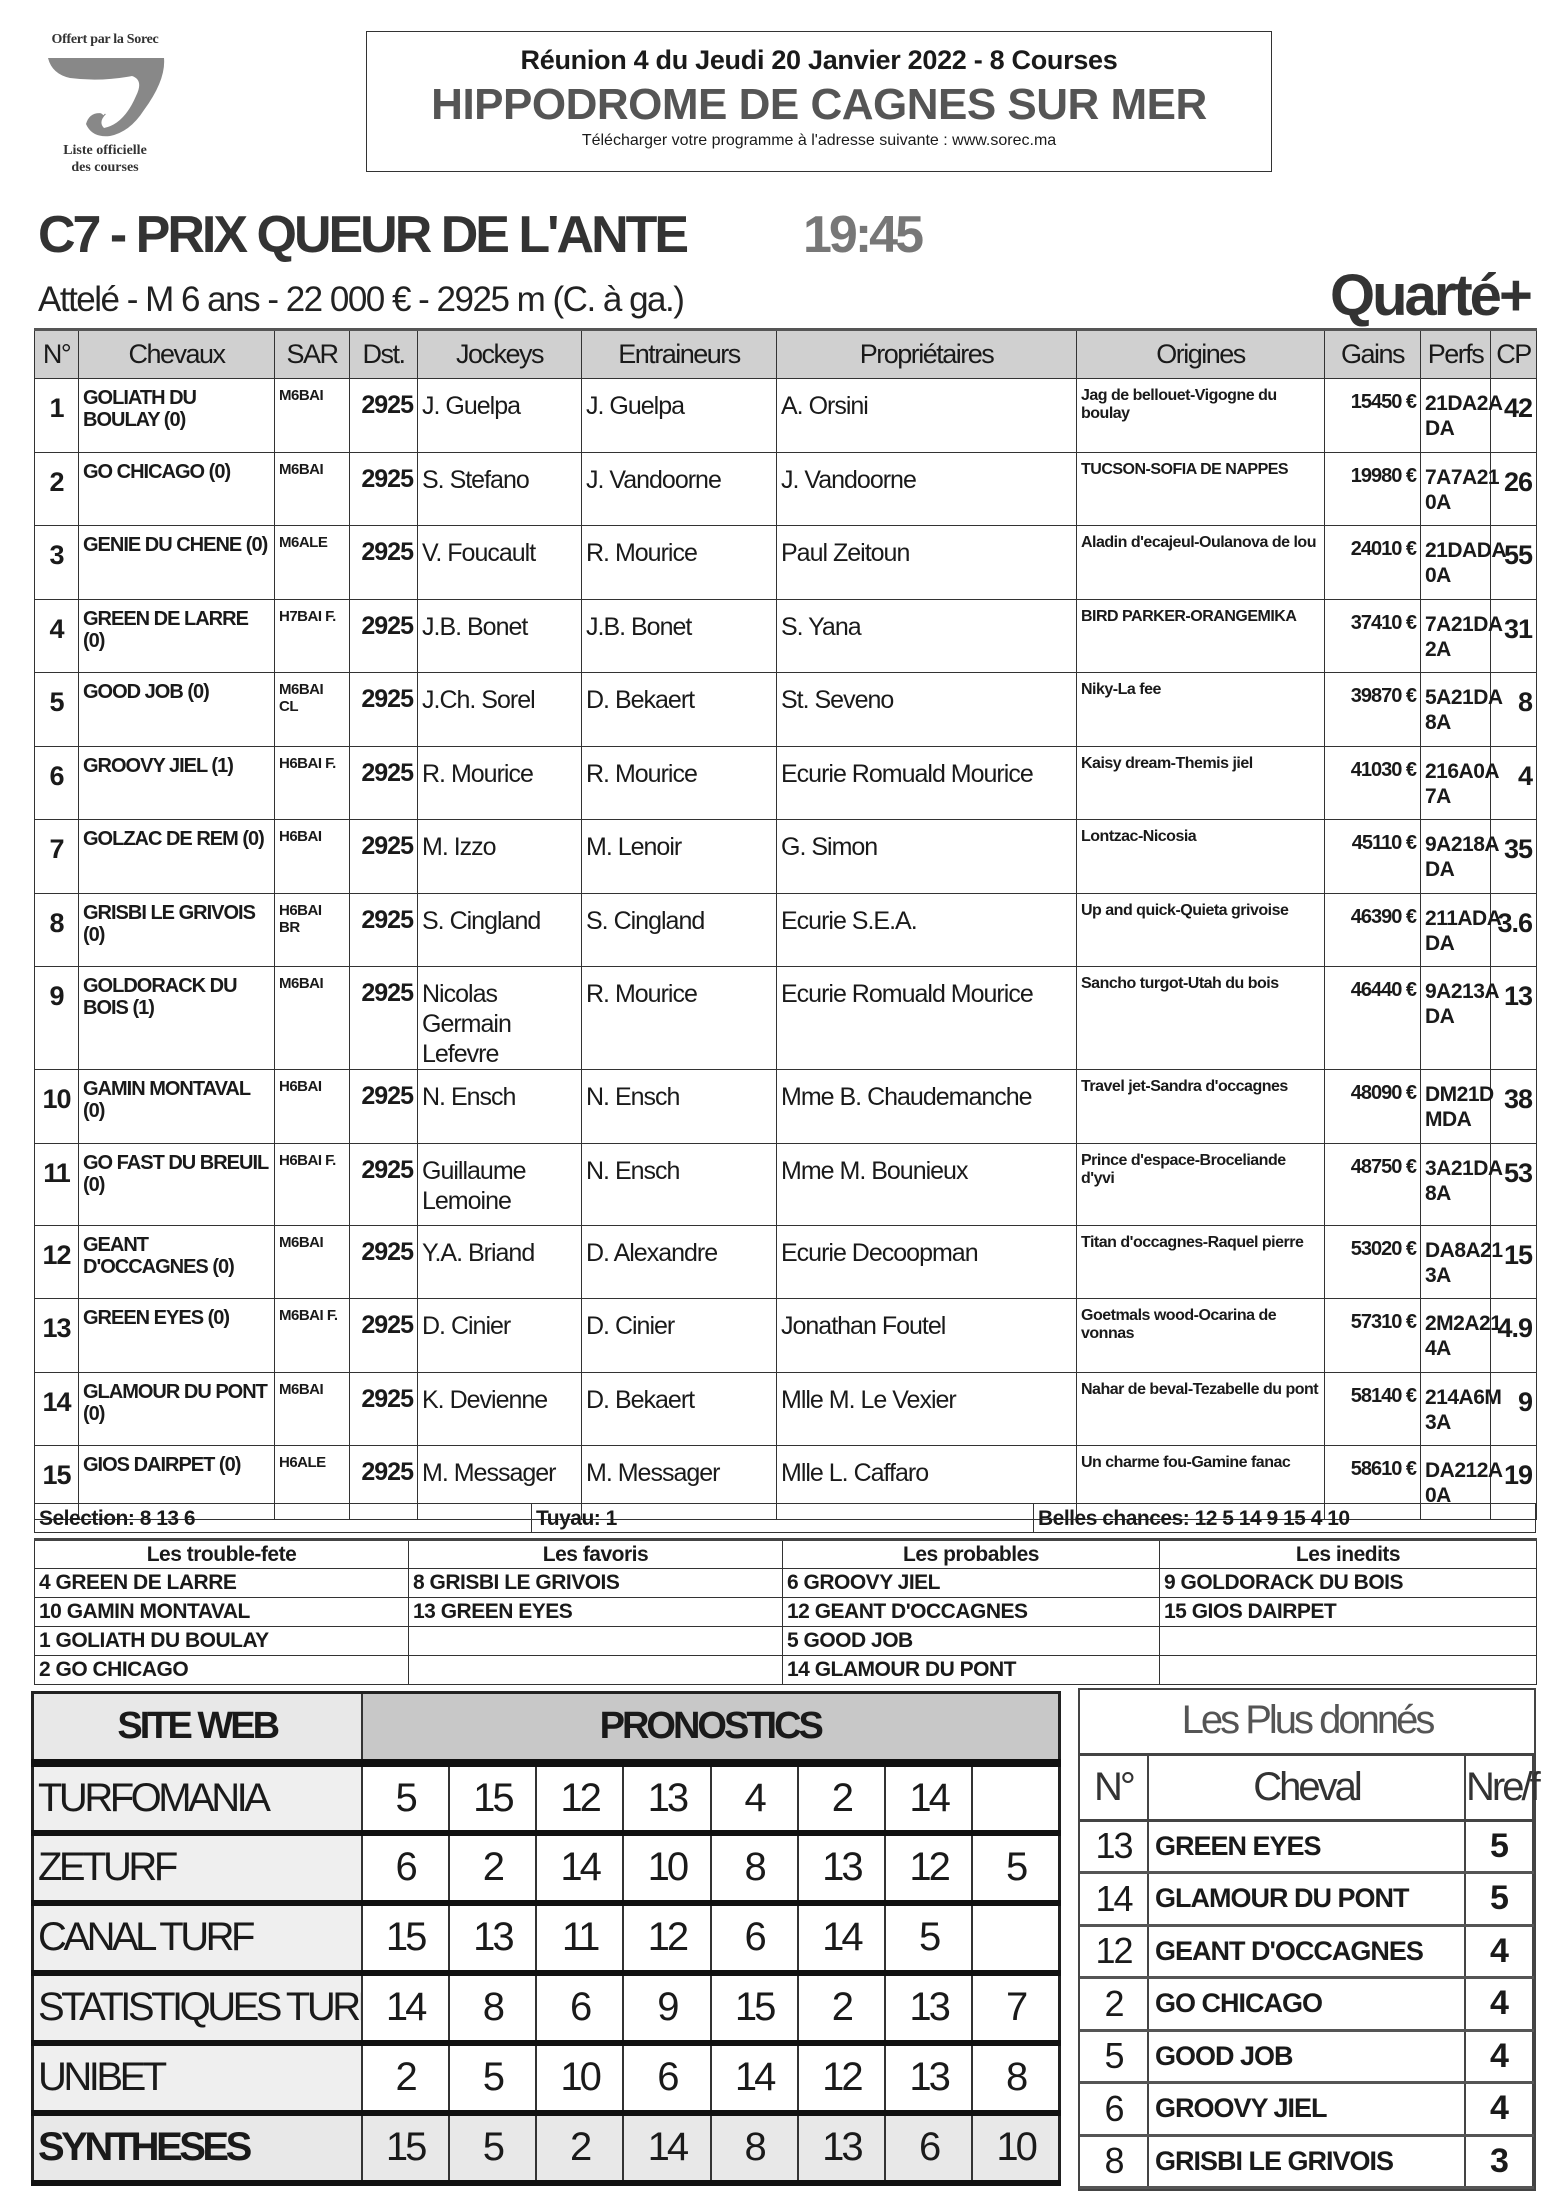 The width and height of the screenshot is (1561, 2210). I want to click on pick: 14, so click(754, 2079).